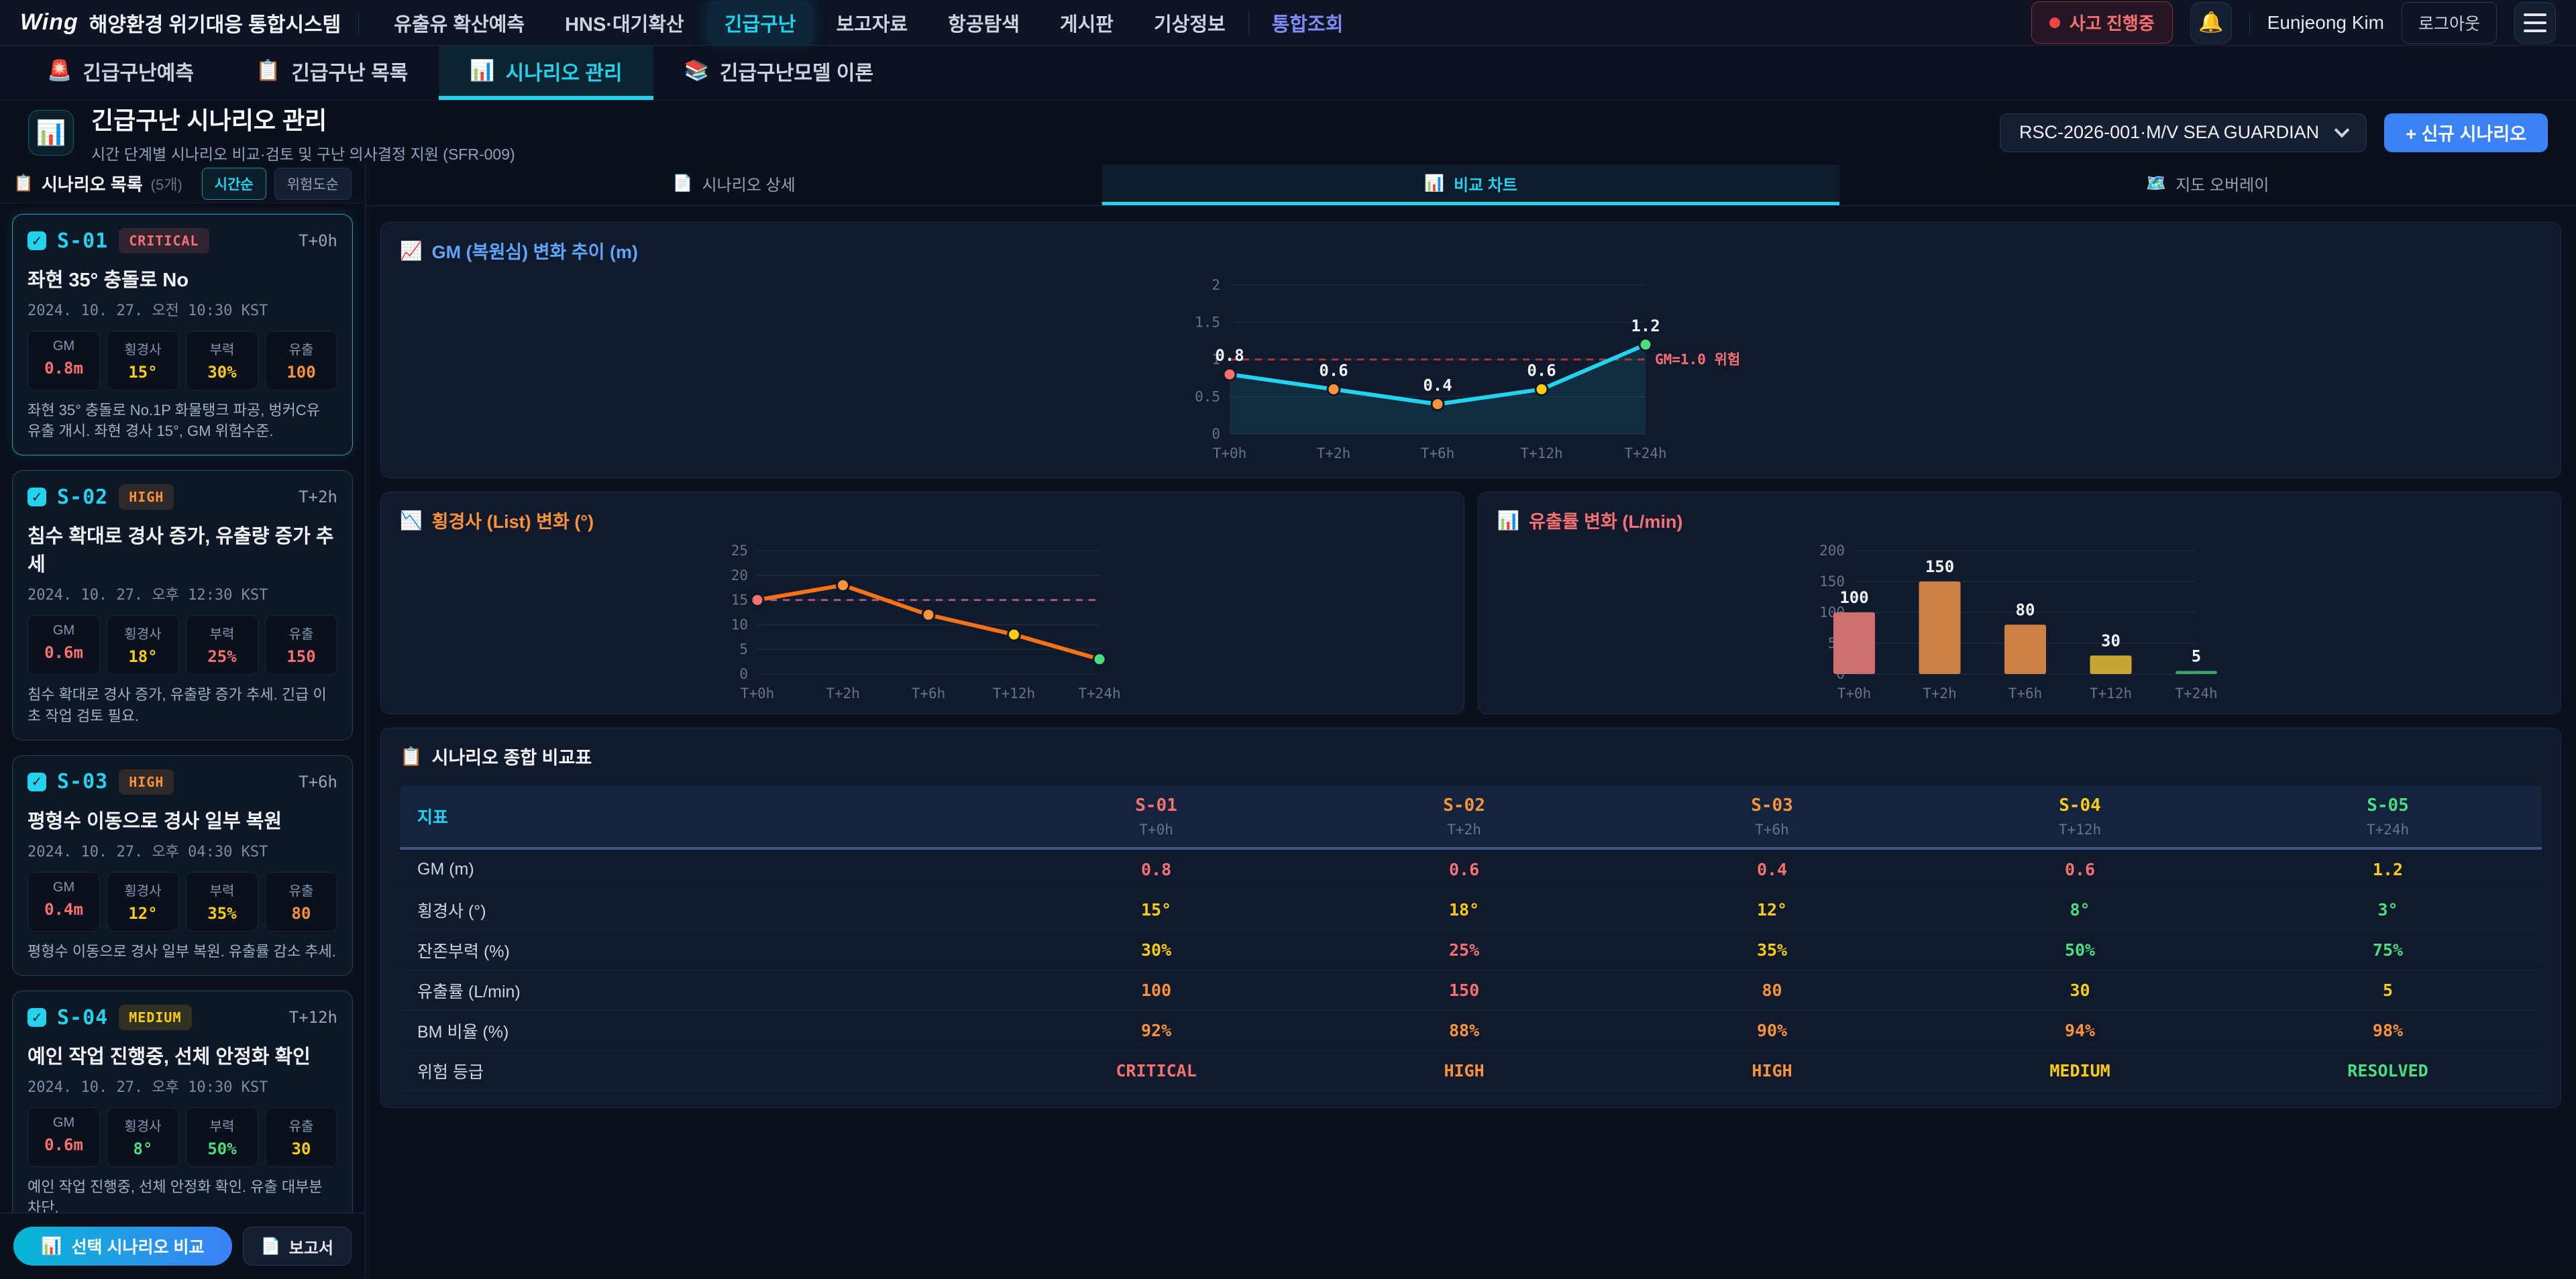 The image size is (2576, 1279). What do you see at coordinates (169, 1057) in the screenshot?
I see `scenario-title: 예인 작업 진행중, 선체 안정화 확인` at bounding box center [169, 1057].